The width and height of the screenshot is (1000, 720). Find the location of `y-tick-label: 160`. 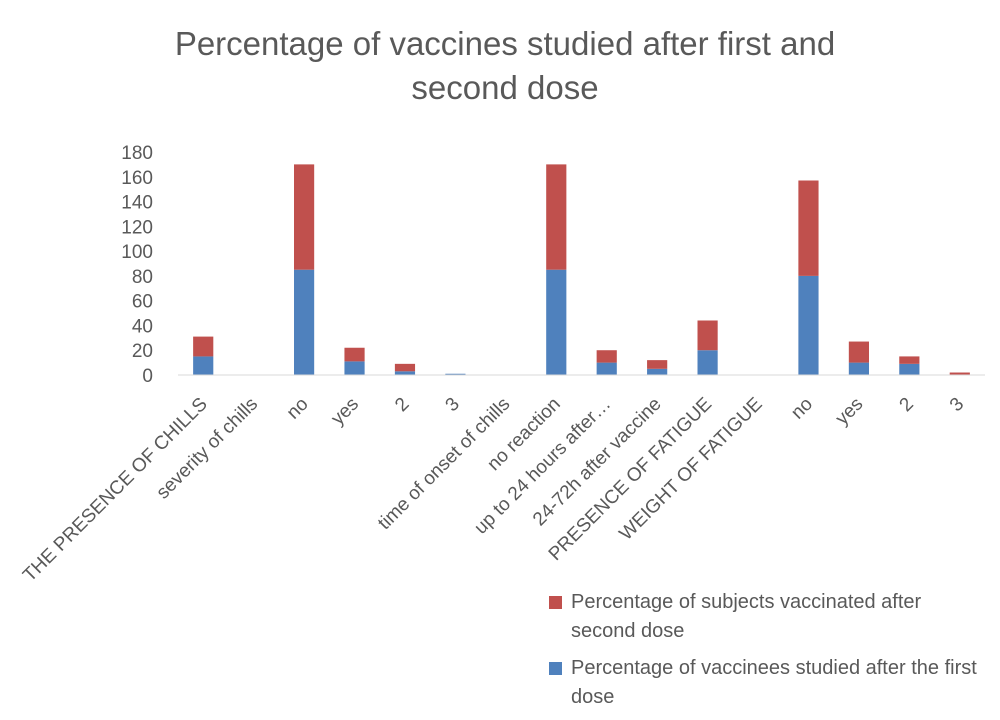

y-tick-label: 160 is located at coordinates (137, 178).